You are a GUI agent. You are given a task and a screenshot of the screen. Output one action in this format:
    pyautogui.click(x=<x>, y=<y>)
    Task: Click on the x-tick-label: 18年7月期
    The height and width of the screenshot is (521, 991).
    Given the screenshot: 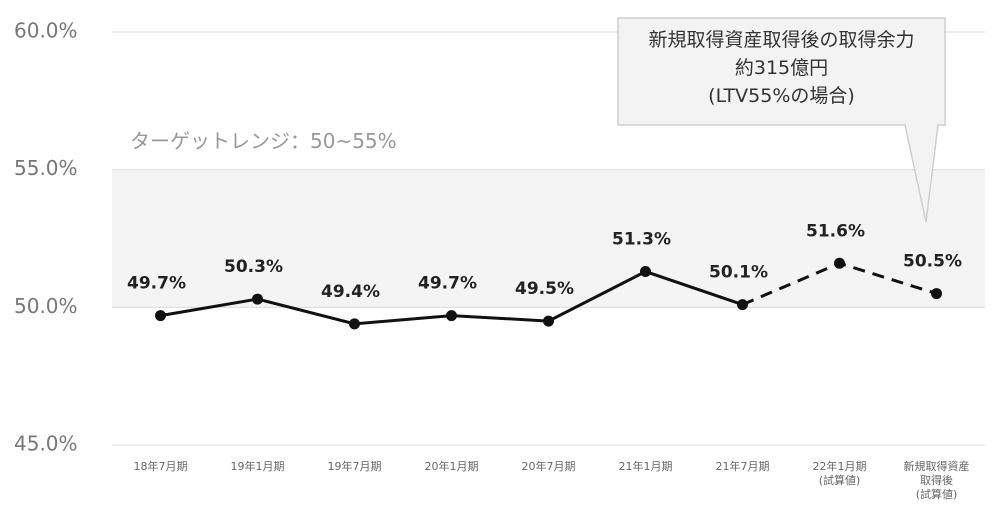 What is the action you would take?
    pyautogui.click(x=160, y=466)
    